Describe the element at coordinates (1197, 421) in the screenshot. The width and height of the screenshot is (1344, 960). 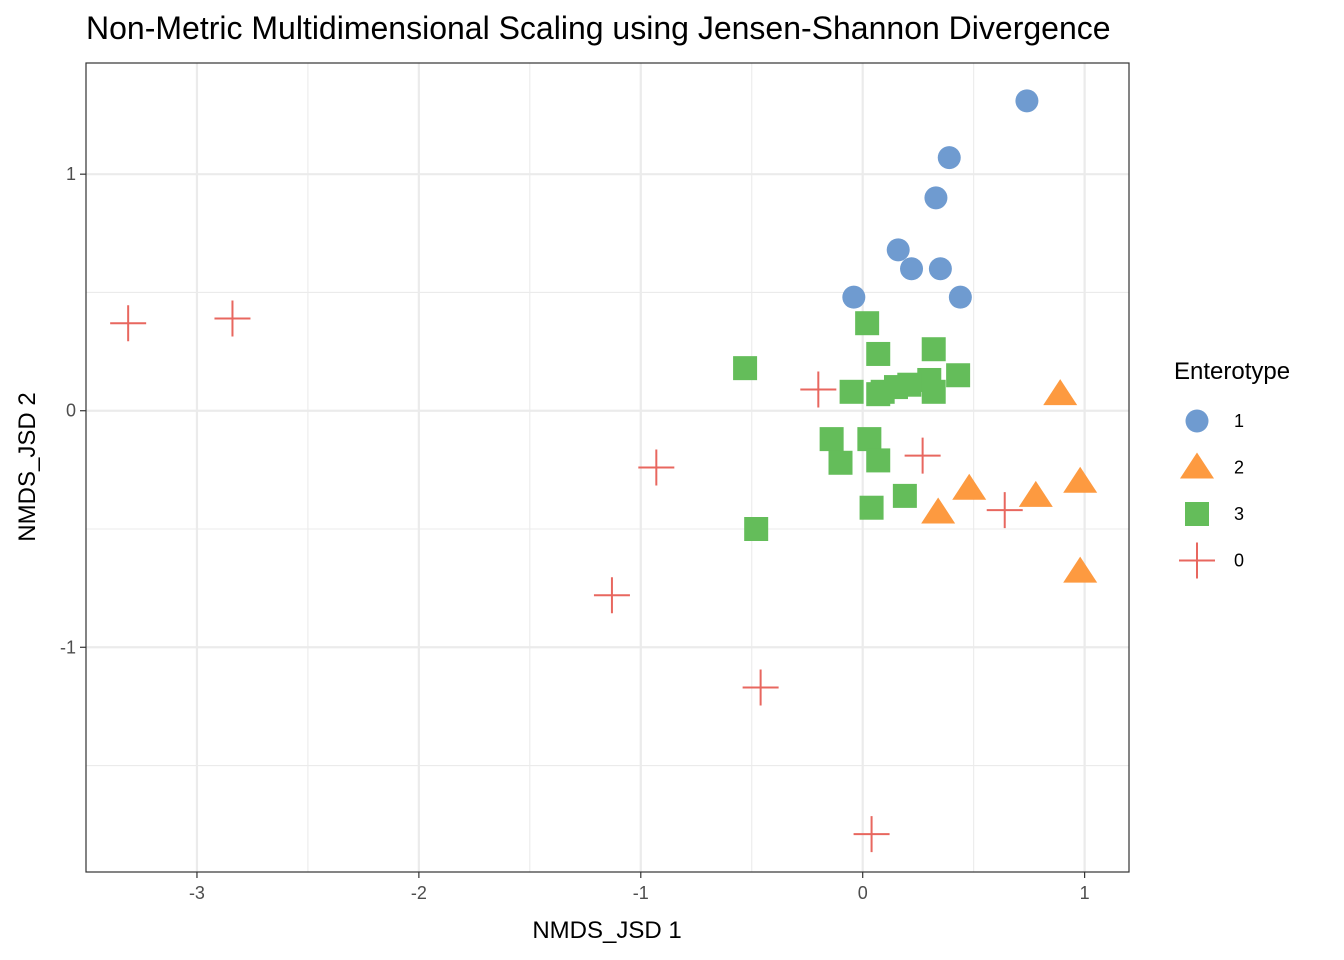
I see `legend-key-circle` at that location.